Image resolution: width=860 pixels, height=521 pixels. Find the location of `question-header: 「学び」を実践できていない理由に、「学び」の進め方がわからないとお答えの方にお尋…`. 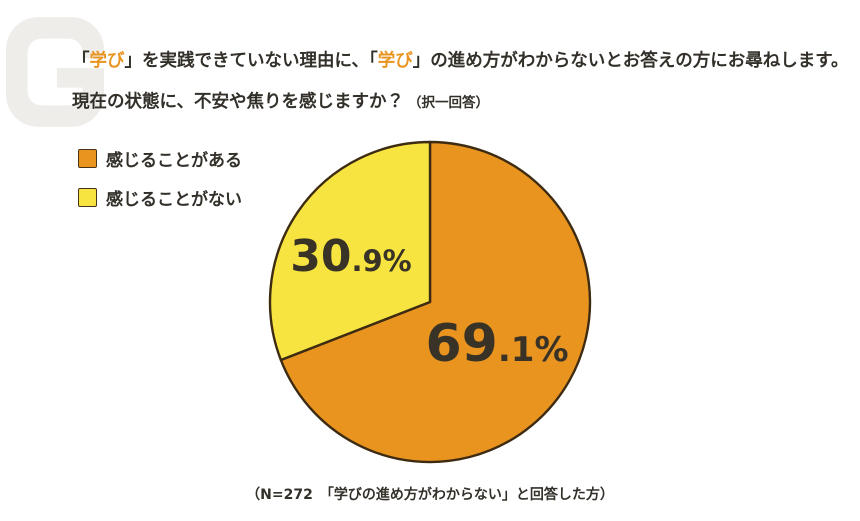

question-header: 「学び」を実践できていない理由に、「学び」の進め方がわからないとお答えの方にお尋… is located at coordinates (460, 82).